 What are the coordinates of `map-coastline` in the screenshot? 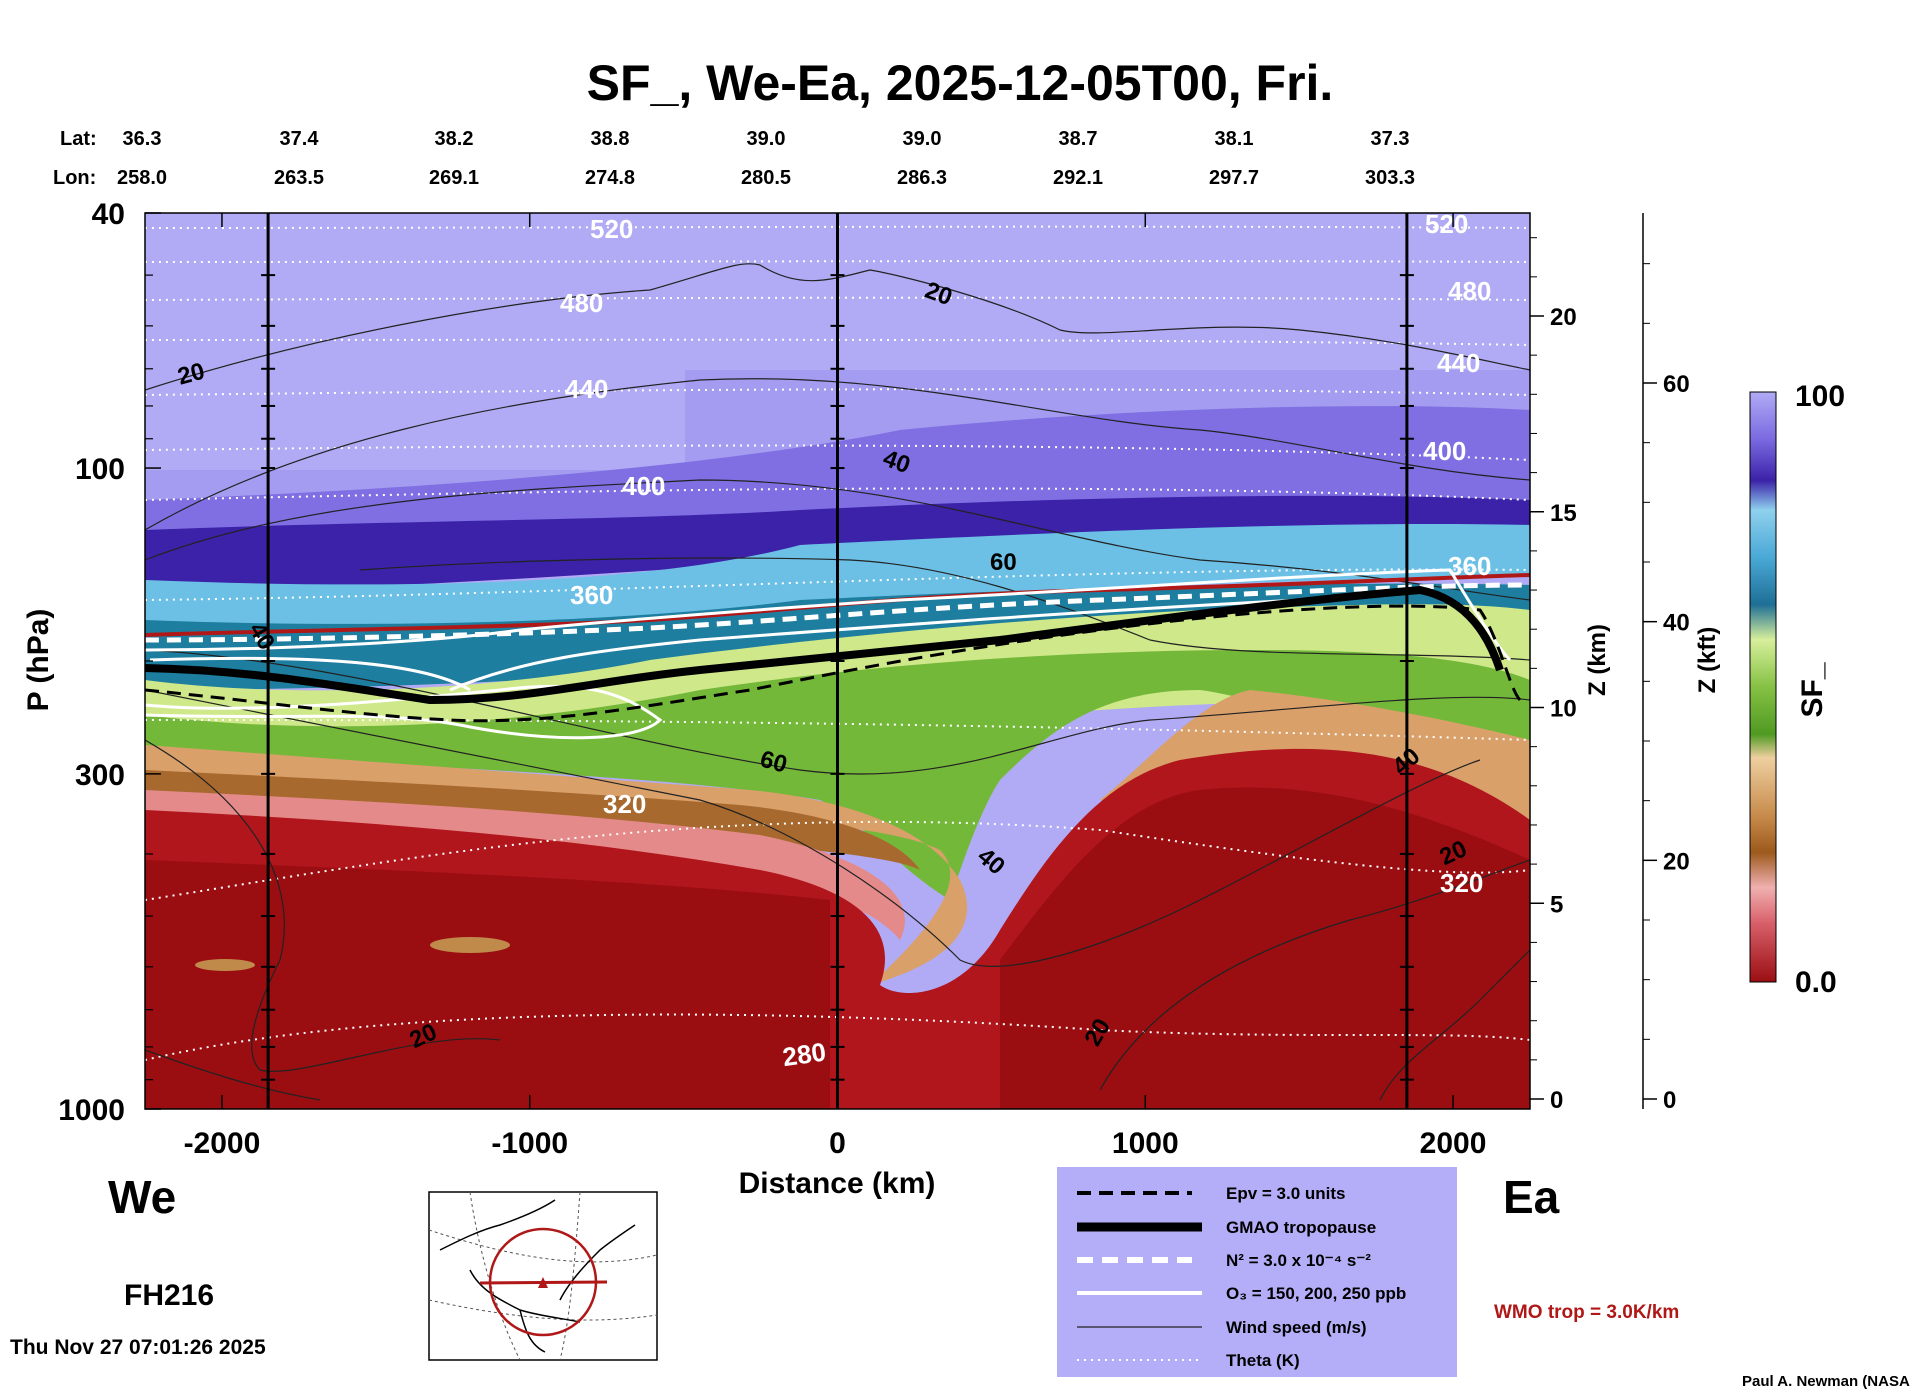 It's located at (537, 1276).